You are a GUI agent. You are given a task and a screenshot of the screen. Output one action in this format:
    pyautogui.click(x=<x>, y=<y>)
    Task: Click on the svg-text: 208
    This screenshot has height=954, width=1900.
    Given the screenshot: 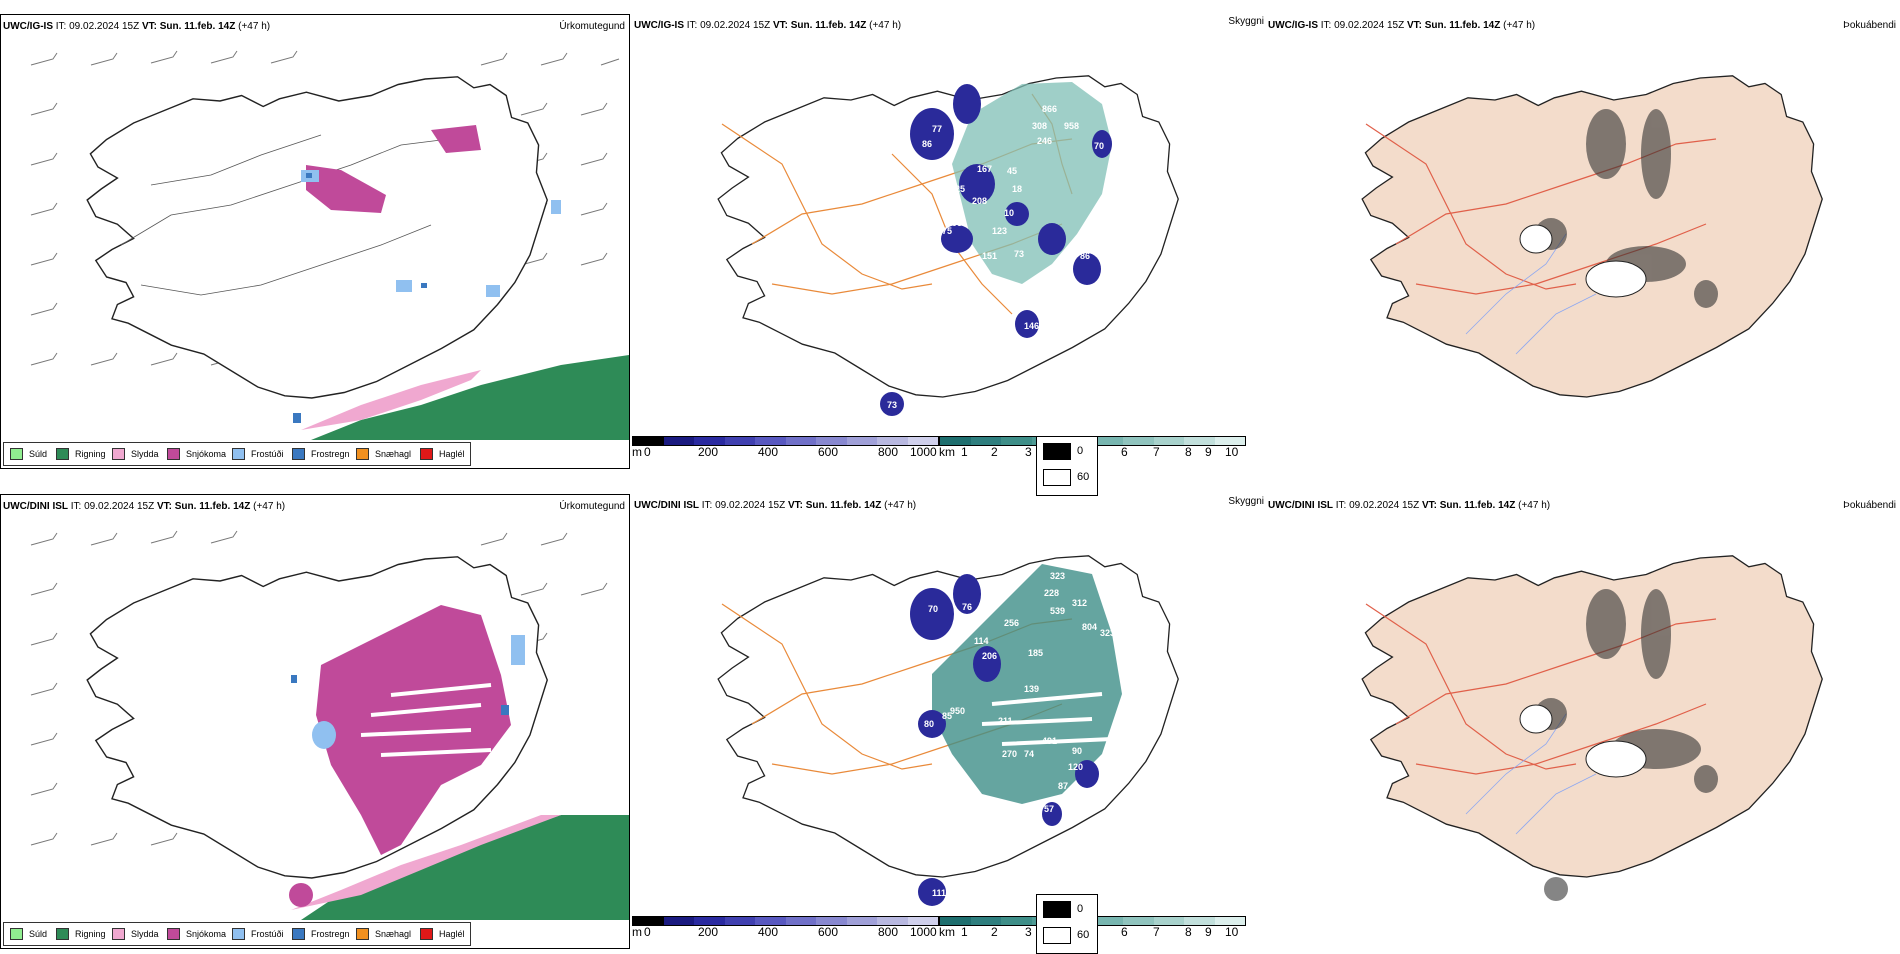 What is the action you would take?
    pyautogui.click(x=979, y=201)
    